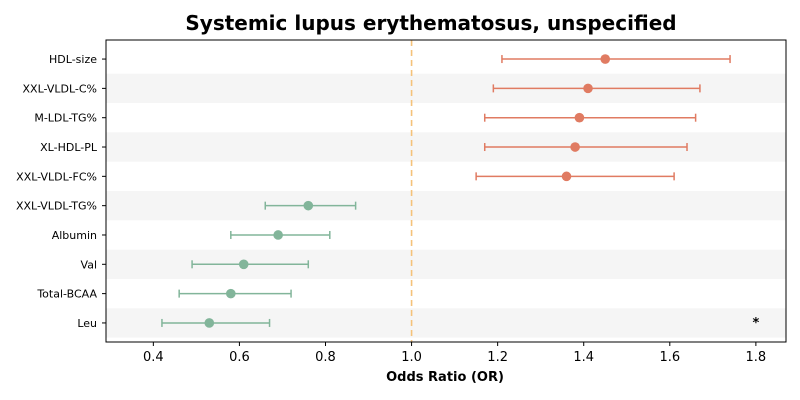 The image size is (800, 400). Describe the element at coordinates (89, 264) in the screenshot. I see `y-tick-label: Val` at that location.